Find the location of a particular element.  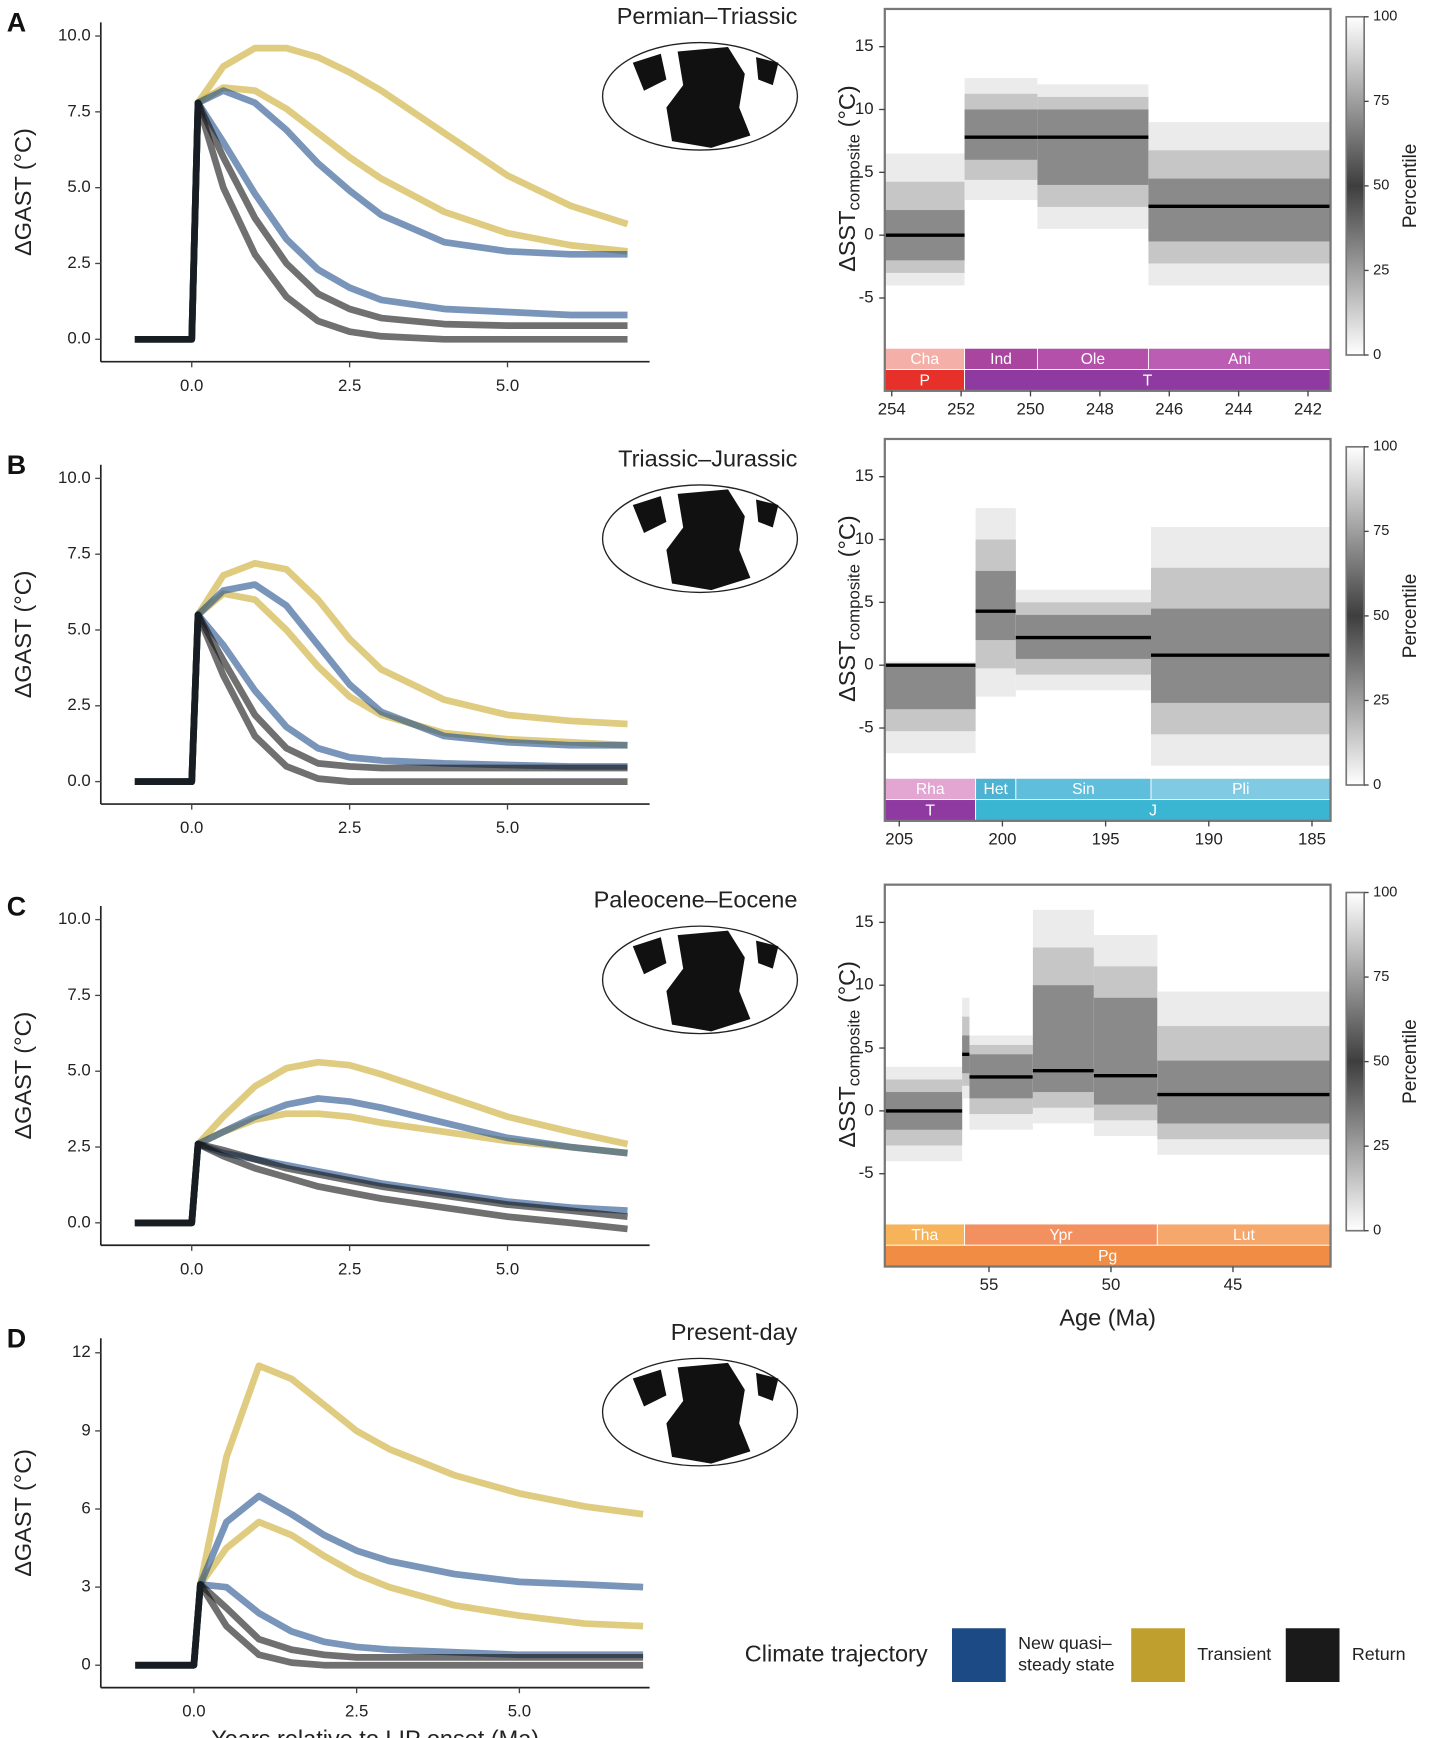

y-label-main: ΔSST is located at coordinates (847, 671).